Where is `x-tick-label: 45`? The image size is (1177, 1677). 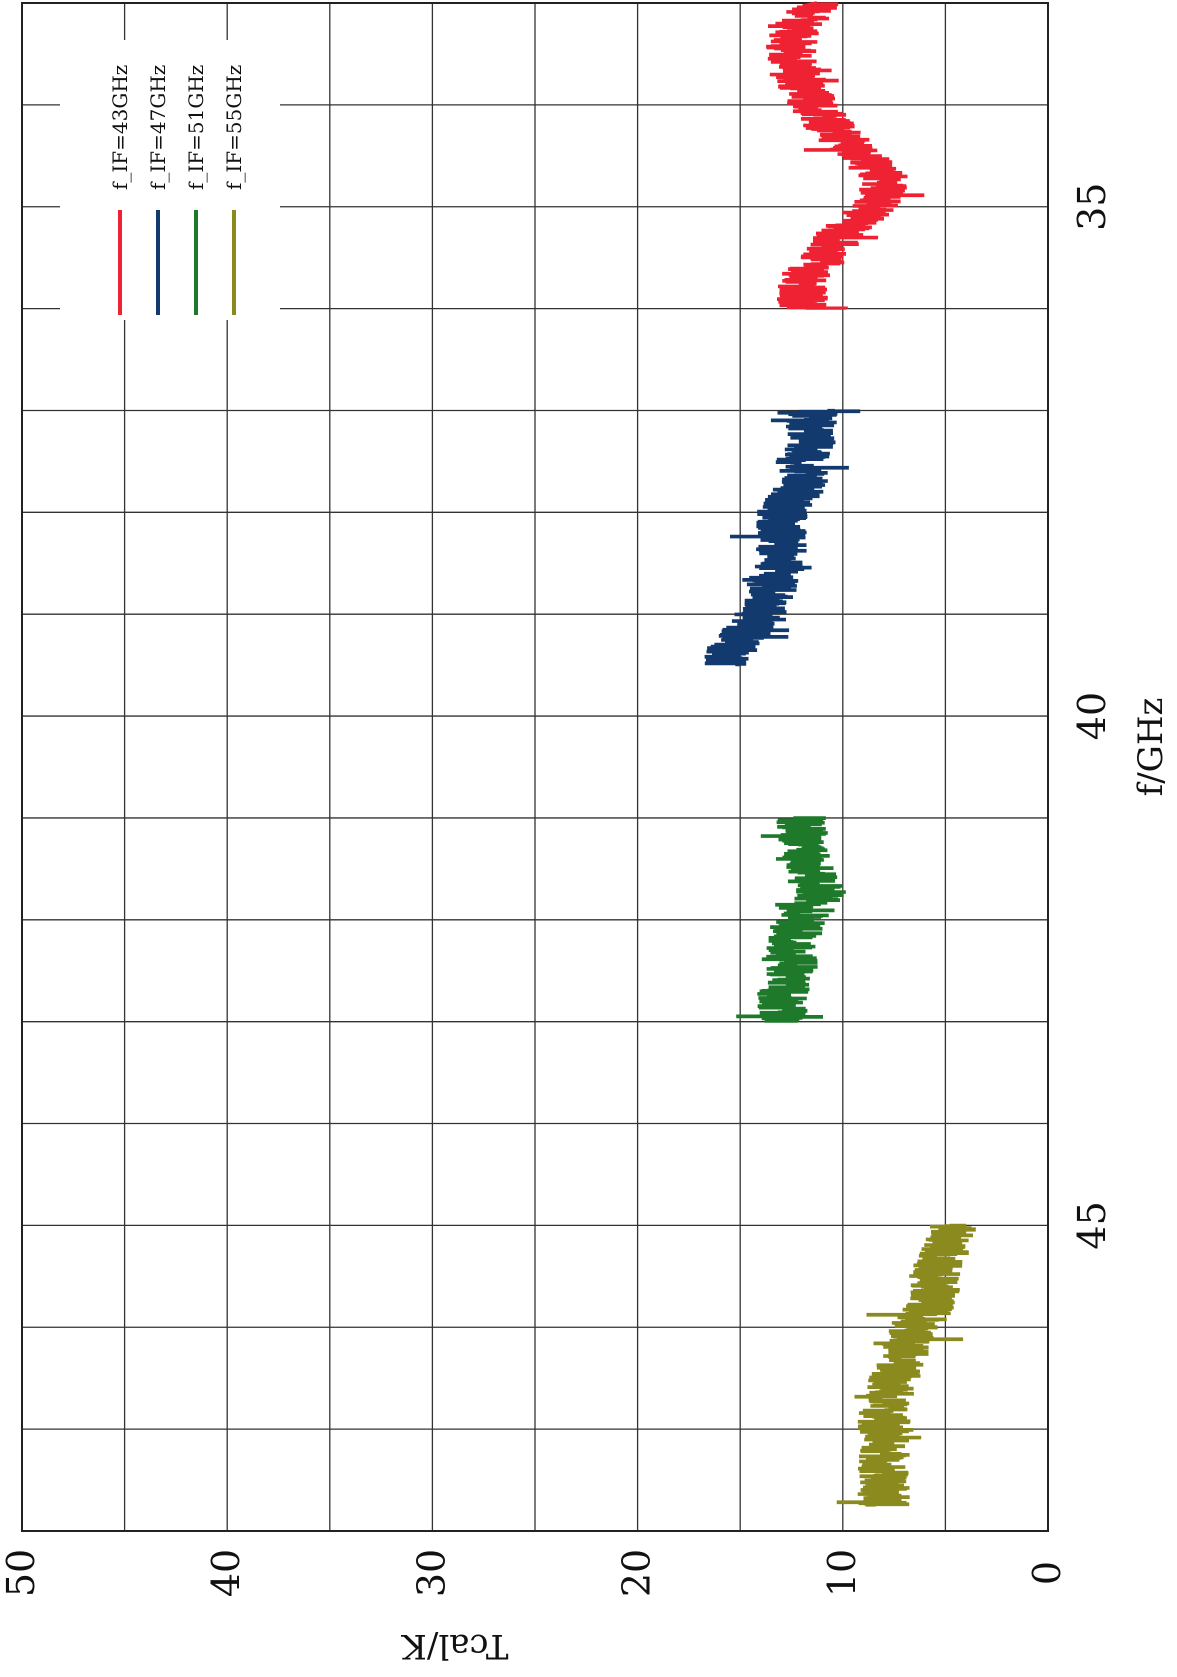 x-tick-label: 45 is located at coordinates (1092, 1225).